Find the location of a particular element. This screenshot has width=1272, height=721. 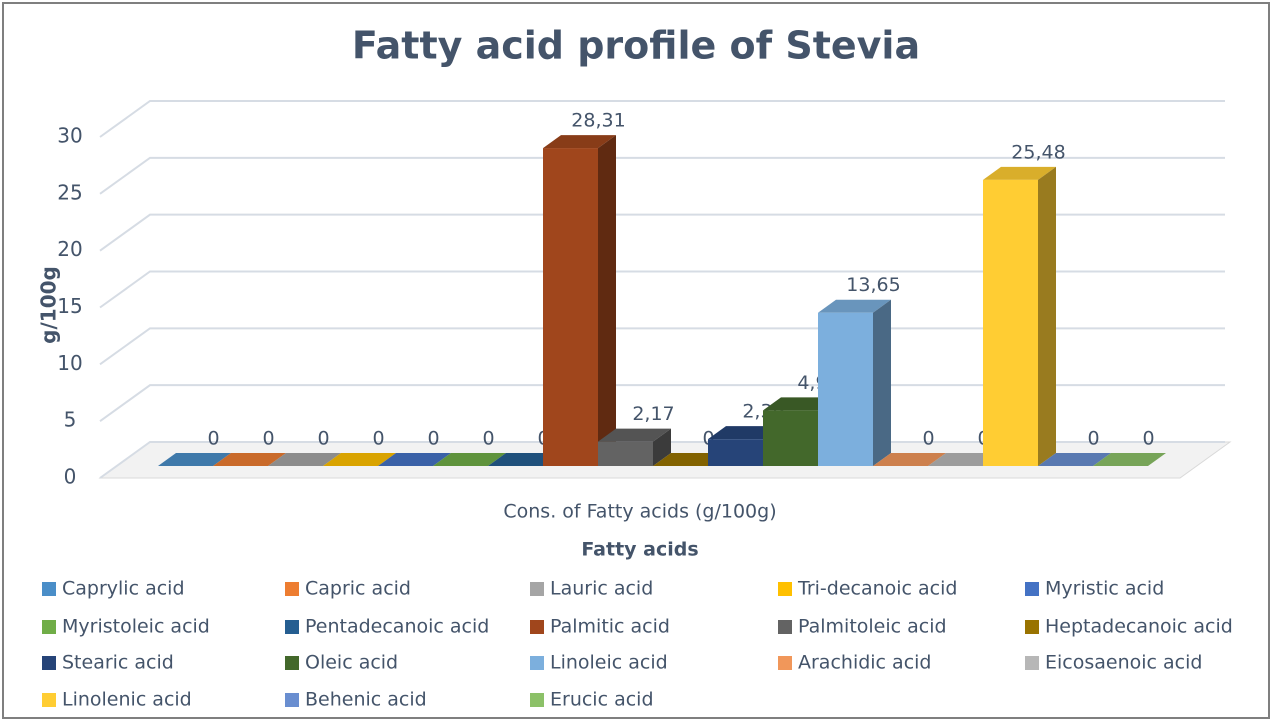

legend-label: Linolenic acid is located at coordinates (127, 700).